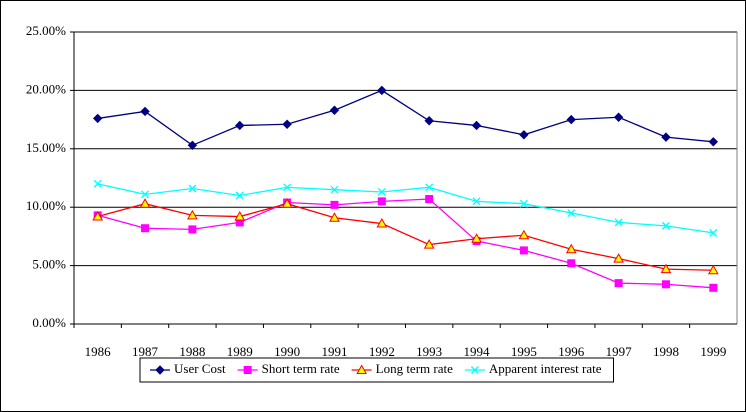  Describe the element at coordinates (571, 351) in the screenshot. I see `x-tick-label: 1996` at that location.